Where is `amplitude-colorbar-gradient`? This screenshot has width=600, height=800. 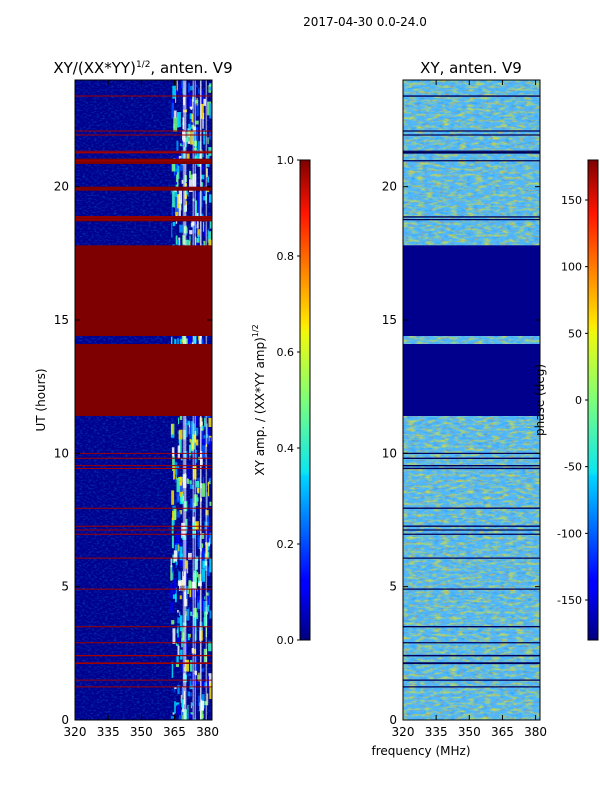 amplitude-colorbar-gradient is located at coordinates (305, 400).